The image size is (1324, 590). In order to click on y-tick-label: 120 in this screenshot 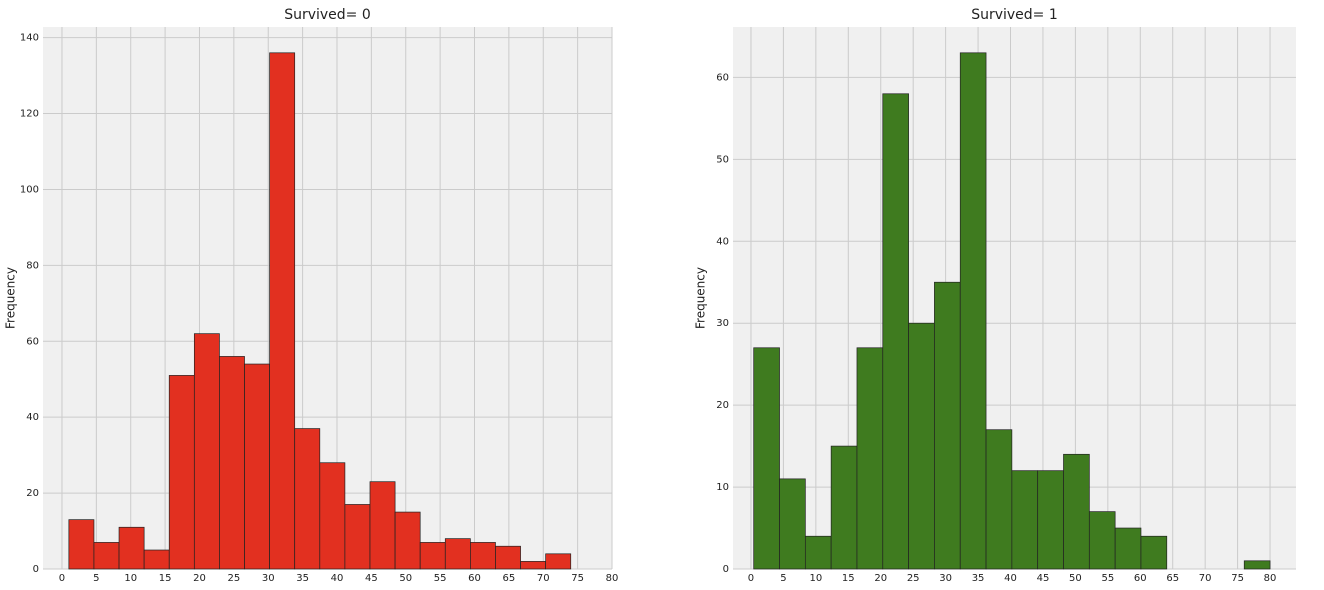, I will do `click(29, 114)`.